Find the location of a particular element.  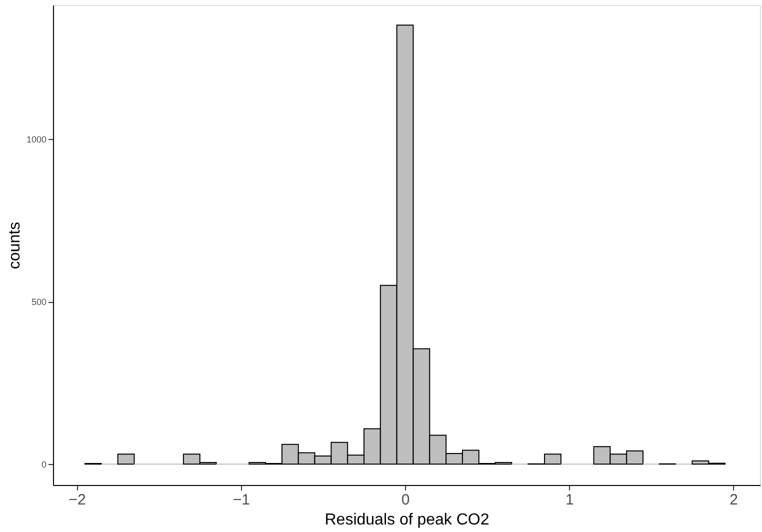

y-axis-title: counts is located at coordinates (15, 246).